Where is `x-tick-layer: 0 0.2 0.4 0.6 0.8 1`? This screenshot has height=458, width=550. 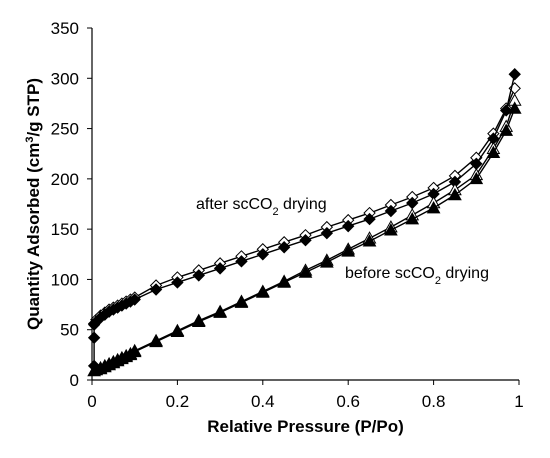
x-tick-layer: 0 0.2 0.4 0.6 0.8 1 is located at coordinates (305, 395).